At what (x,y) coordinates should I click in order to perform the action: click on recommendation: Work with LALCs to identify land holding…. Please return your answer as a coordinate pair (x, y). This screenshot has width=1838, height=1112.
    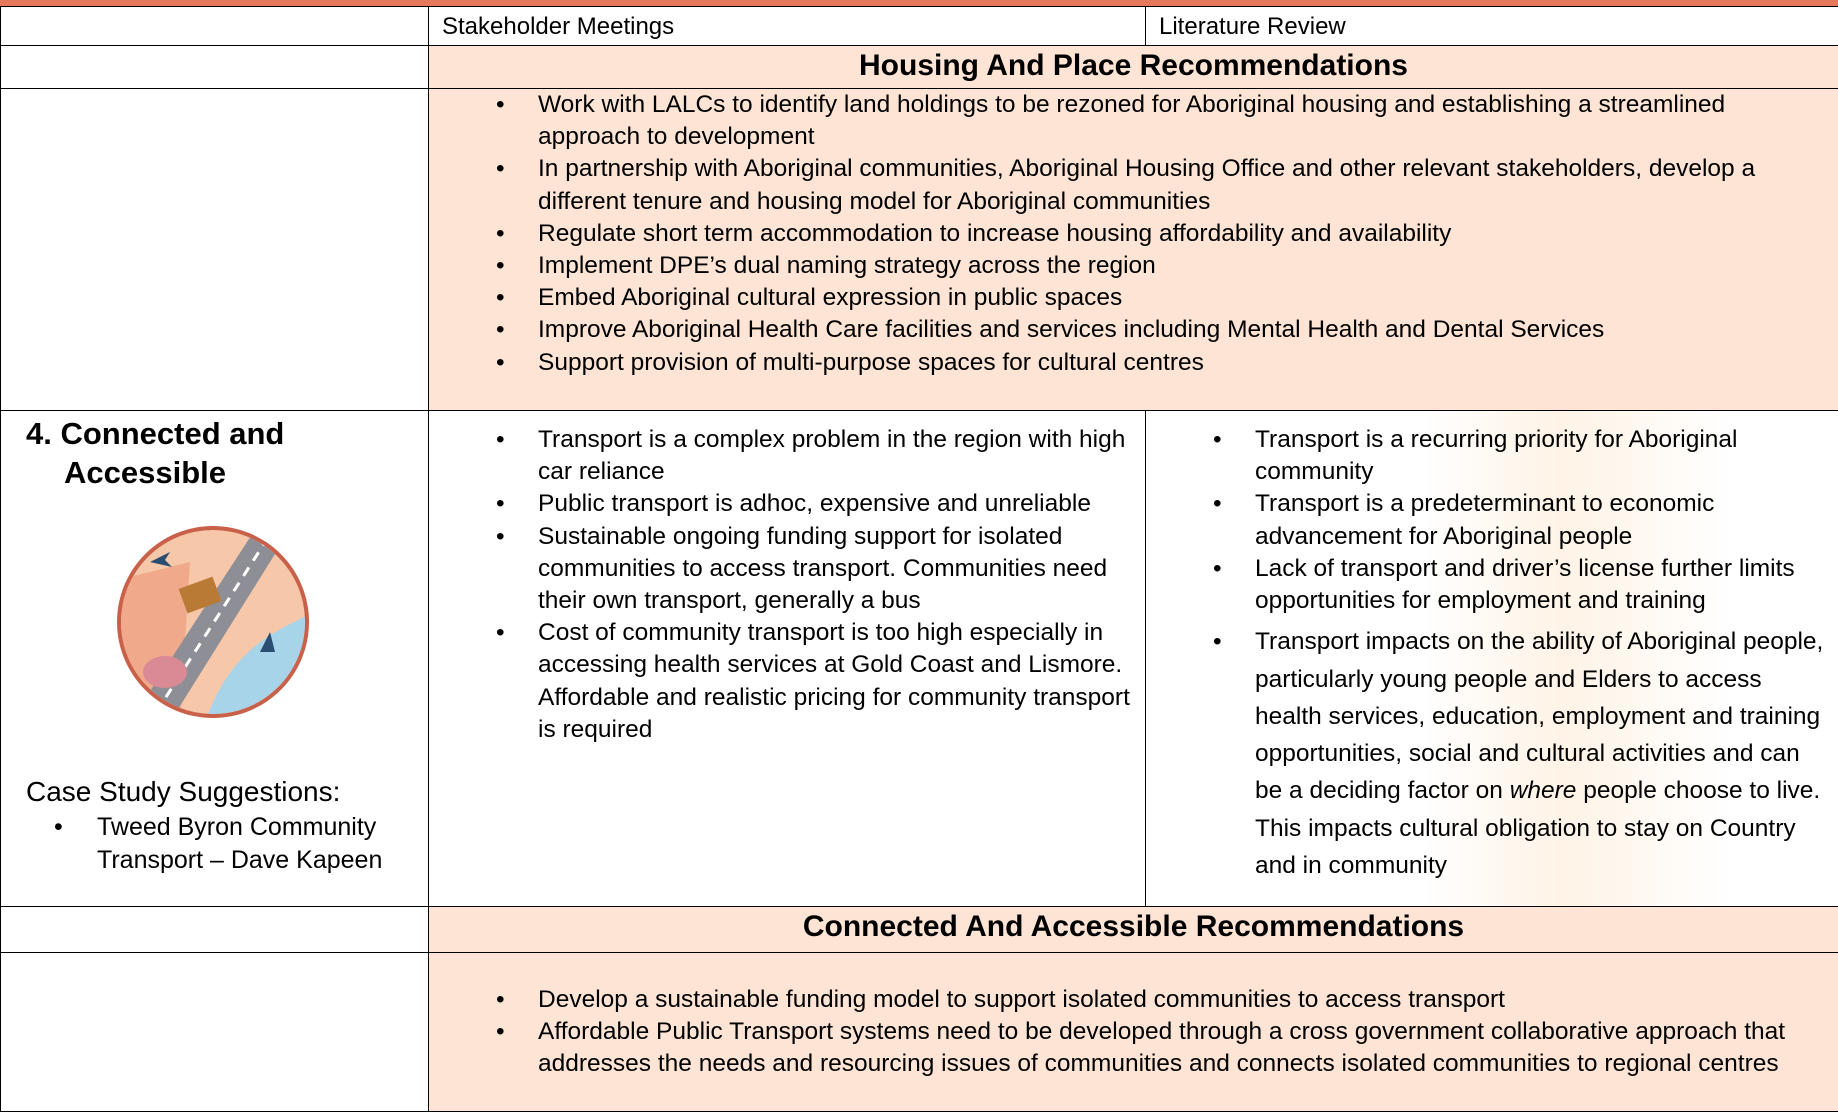
    Looking at the image, I should click on (1123, 121).